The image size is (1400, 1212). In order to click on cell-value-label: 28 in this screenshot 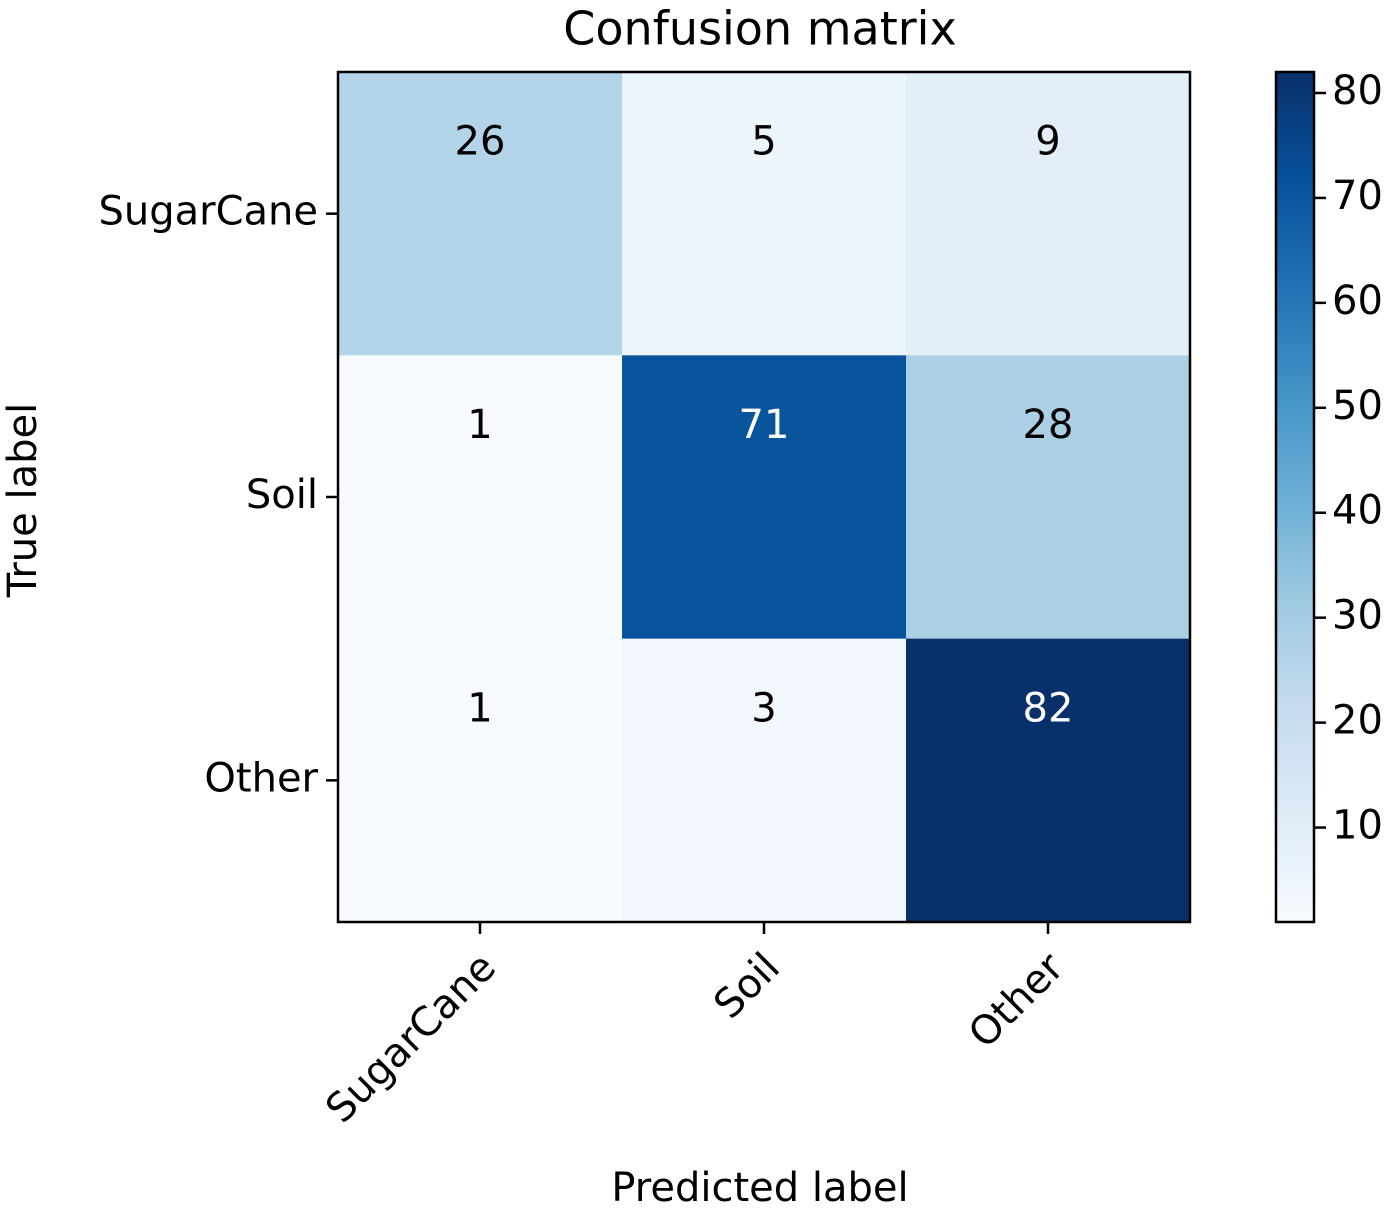, I will do `click(1048, 425)`.